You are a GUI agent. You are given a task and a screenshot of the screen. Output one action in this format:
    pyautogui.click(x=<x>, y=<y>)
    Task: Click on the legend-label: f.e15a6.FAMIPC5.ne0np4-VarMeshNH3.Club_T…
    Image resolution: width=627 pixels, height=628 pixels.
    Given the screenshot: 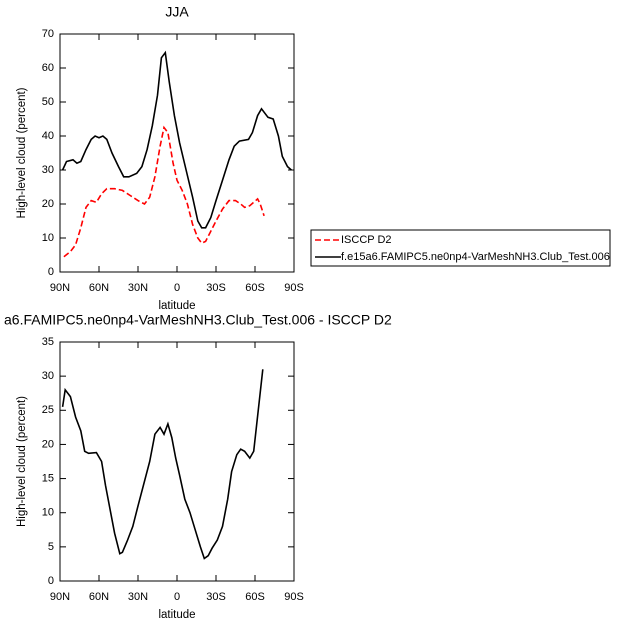 What is the action you would take?
    pyautogui.click(x=475, y=257)
    